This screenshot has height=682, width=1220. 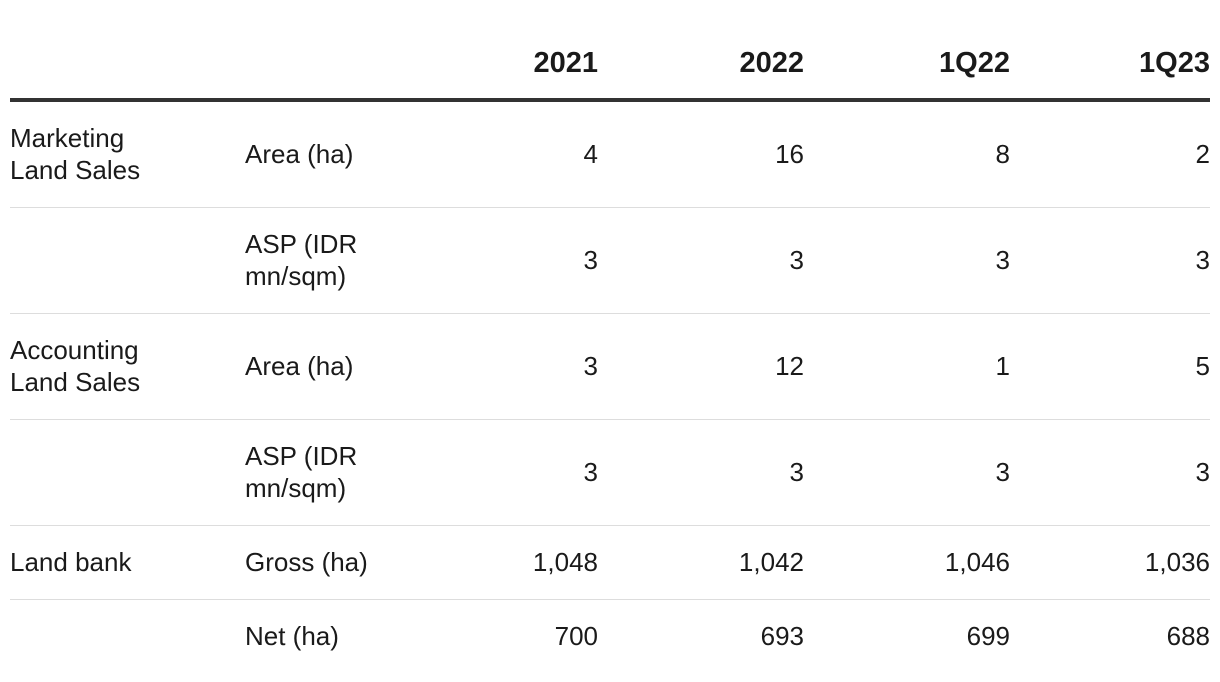 I want to click on table-cell: 700, so click(x=576, y=636).